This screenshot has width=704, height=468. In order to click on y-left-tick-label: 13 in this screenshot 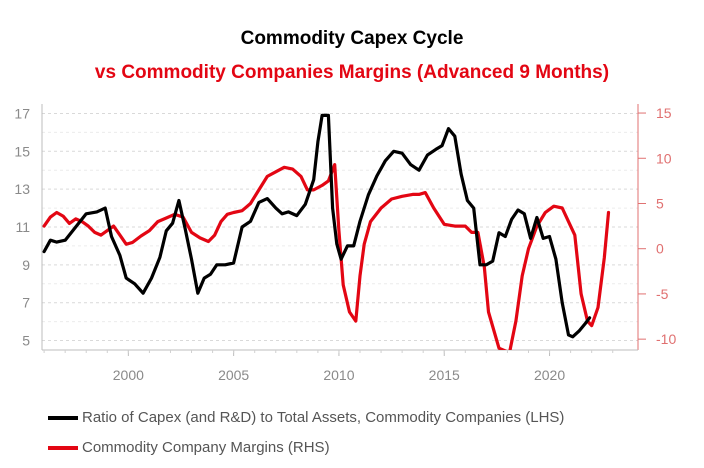, I will do `click(22, 189)`.